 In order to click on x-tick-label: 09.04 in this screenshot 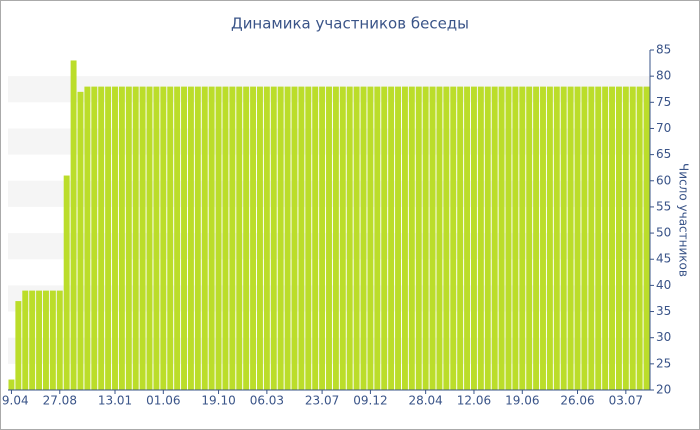, I will do `click(14, 401)`.